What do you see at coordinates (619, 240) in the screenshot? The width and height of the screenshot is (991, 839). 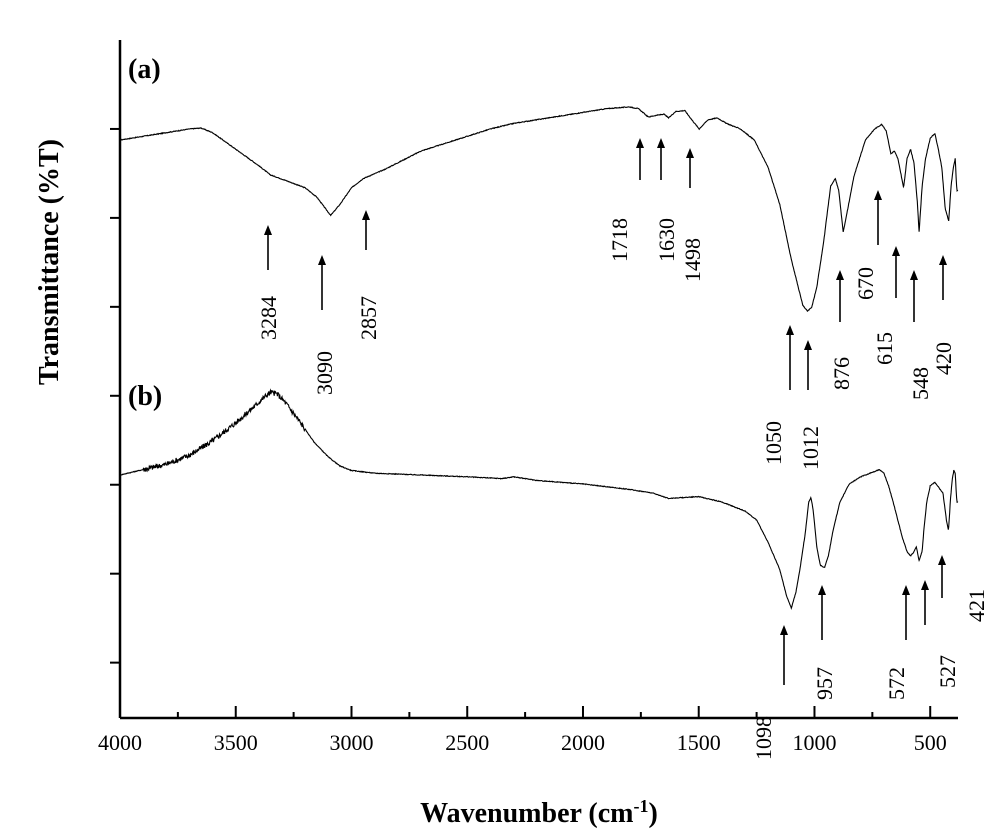 I see `peak-label-a-1718: 1718` at bounding box center [619, 240].